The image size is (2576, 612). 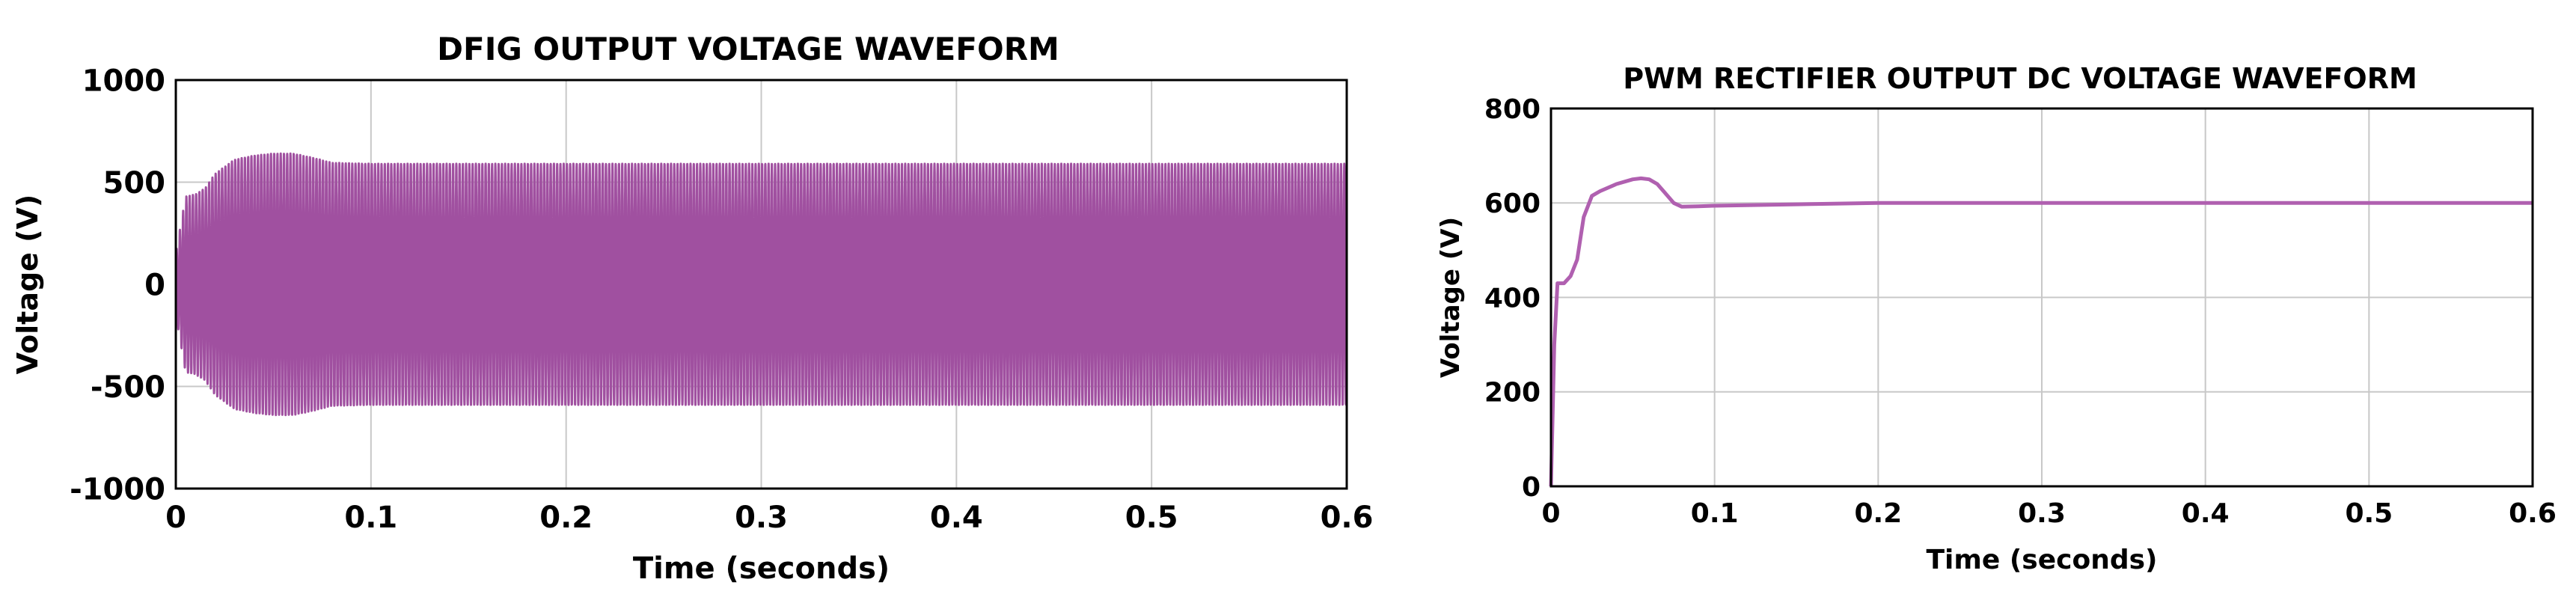 What do you see at coordinates (118, 285) in the screenshot?
I see `y-tick-labels: -1000 -500 0 500 1000` at bounding box center [118, 285].